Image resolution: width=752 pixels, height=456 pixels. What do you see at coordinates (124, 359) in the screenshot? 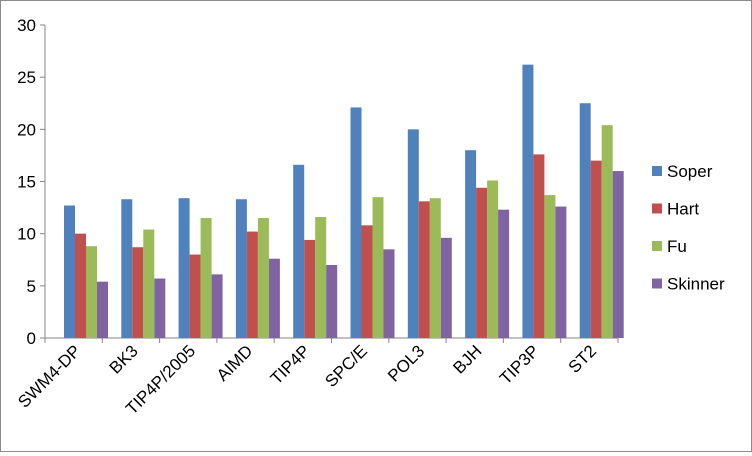
I see `x-tick-label: BK3` at bounding box center [124, 359].